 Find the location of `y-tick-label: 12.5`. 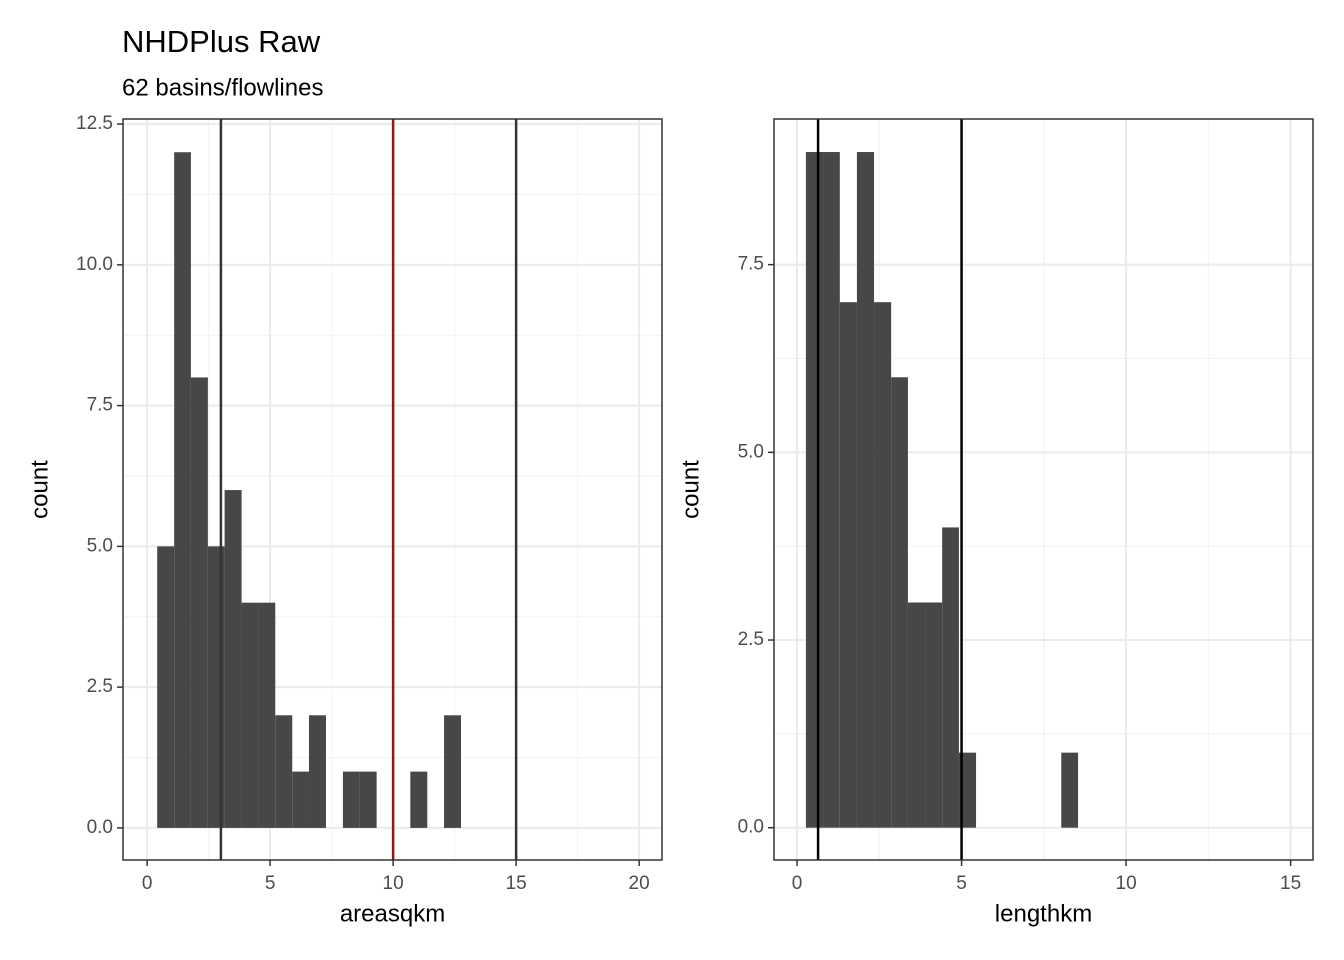

y-tick-label: 12.5 is located at coordinates (94, 123).